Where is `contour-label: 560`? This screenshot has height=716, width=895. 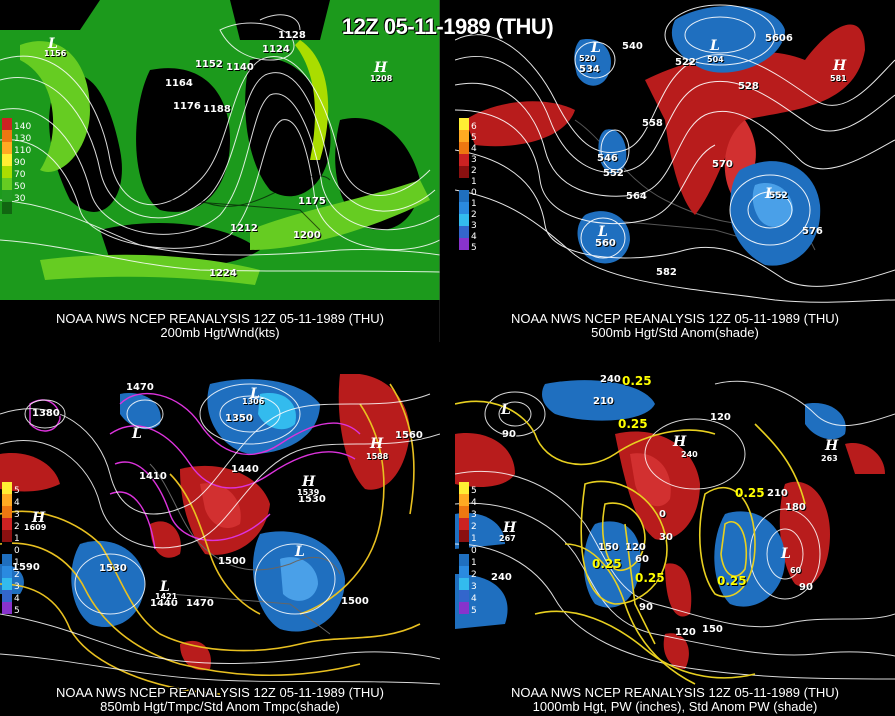
contour-label: 560 is located at coordinates (605, 243).